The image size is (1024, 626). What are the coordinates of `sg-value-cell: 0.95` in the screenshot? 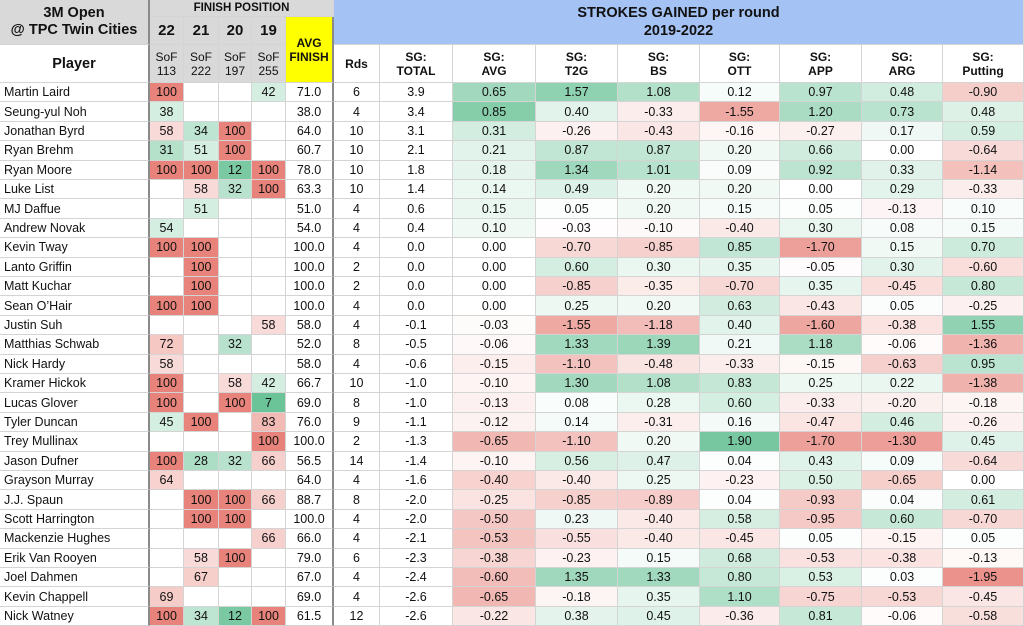 It's located at (983, 364).